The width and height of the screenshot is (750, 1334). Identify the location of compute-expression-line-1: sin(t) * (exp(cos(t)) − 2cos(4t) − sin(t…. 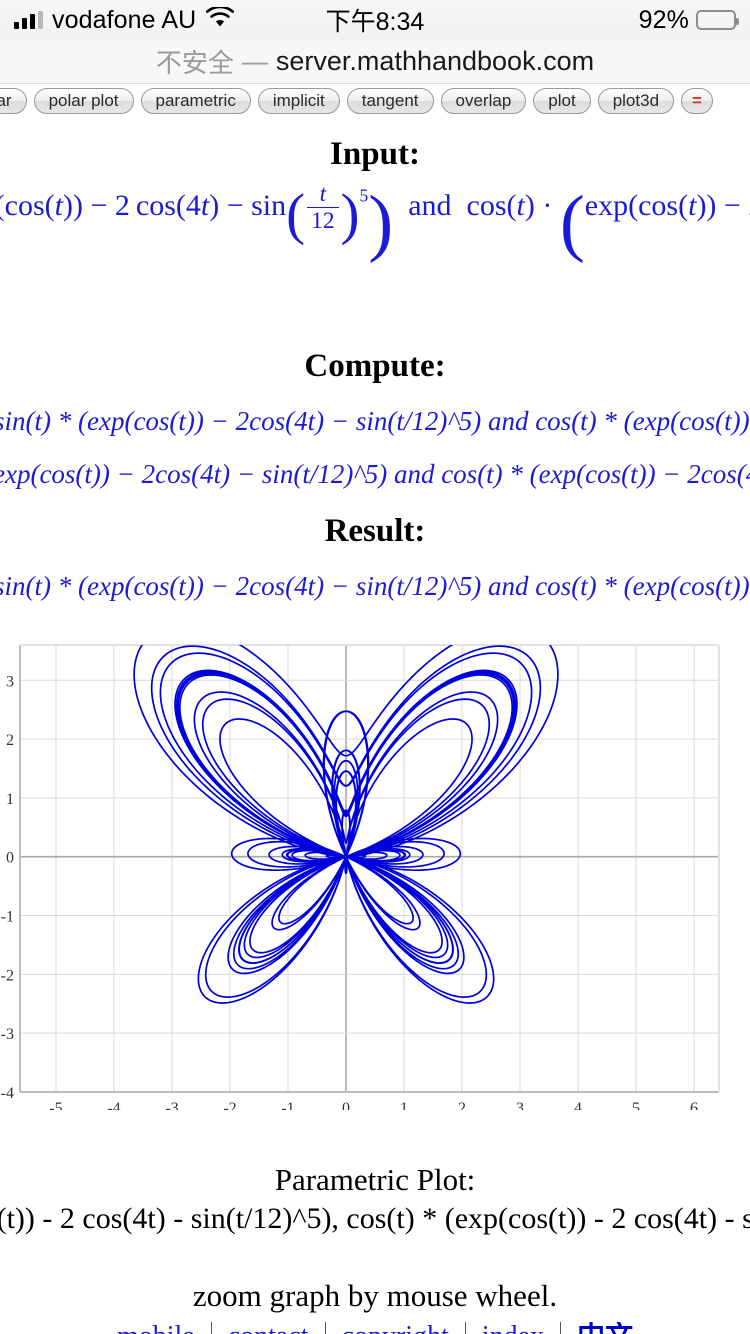
(375, 421).